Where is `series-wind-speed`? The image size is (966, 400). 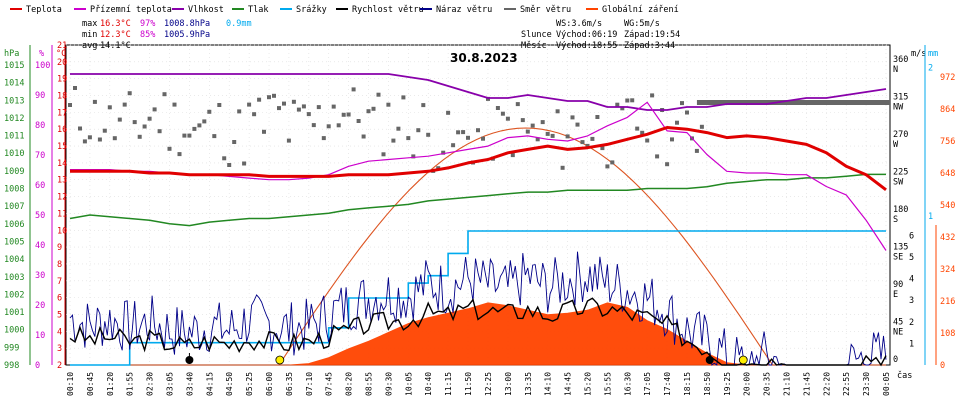
series-wind-speed is located at coordinates (478, 332).